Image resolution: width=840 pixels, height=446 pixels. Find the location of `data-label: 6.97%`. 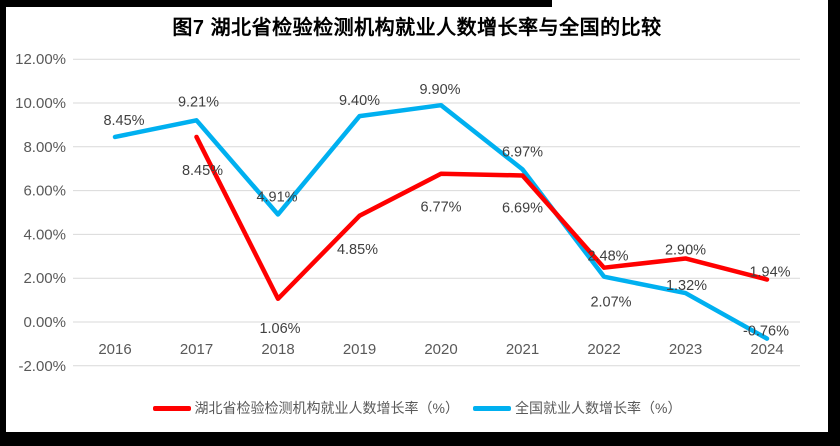

data-label: 6.97% is located at coordinates (522, 152).